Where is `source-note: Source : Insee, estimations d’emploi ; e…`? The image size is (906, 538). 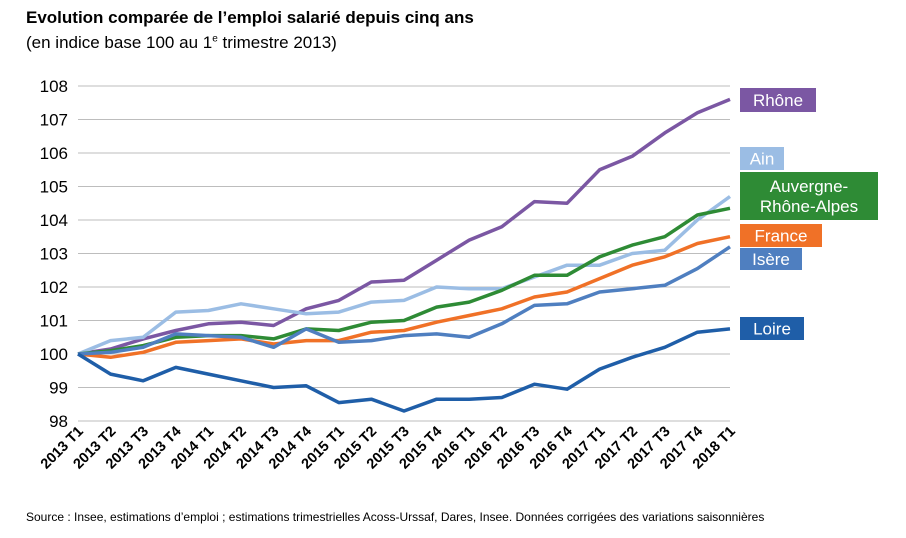 source-note: Source : Insee, estimations d’emploi ; e… is located at coordinates (395, 517).